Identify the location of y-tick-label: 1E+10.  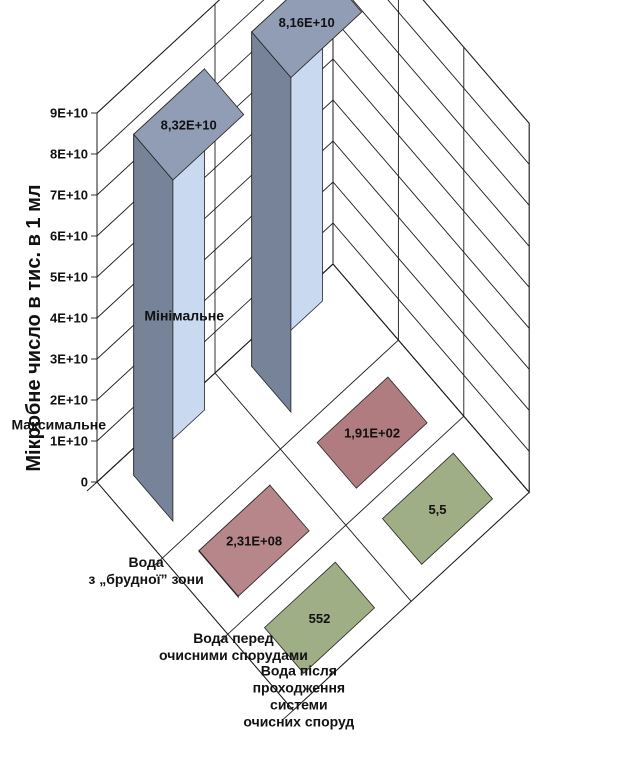
(69, 441).